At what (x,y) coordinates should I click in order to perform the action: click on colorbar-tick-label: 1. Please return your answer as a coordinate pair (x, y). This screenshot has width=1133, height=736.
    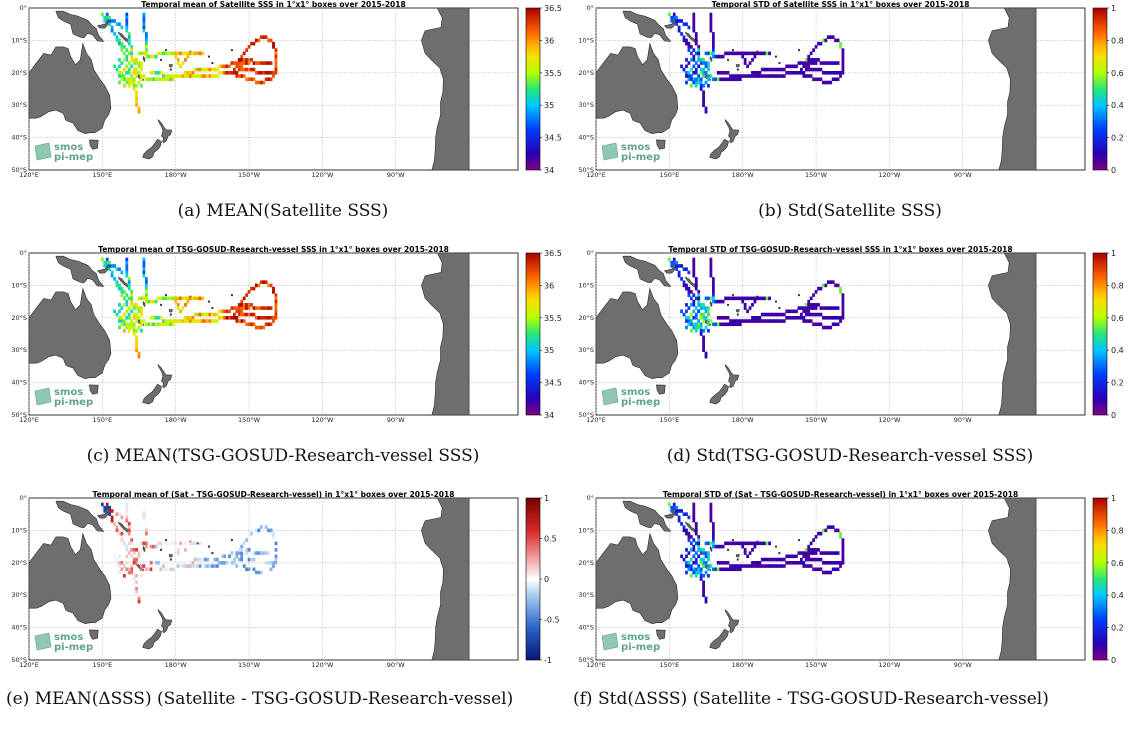
    Looking at the image, I should click on (1113, 498).